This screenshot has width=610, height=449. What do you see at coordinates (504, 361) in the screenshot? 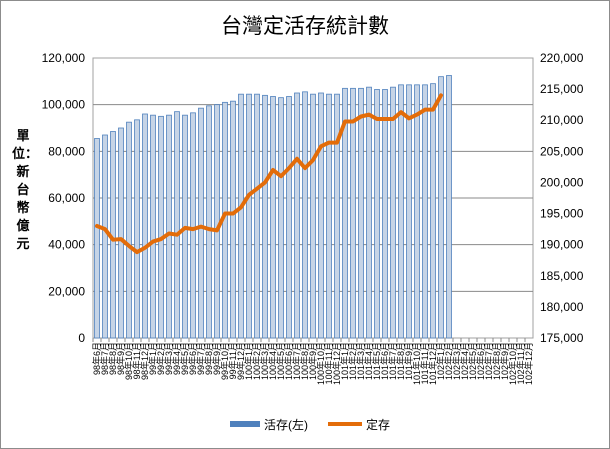
I see `x-tick-label: 102年9月` at bounding box center [504, 361].